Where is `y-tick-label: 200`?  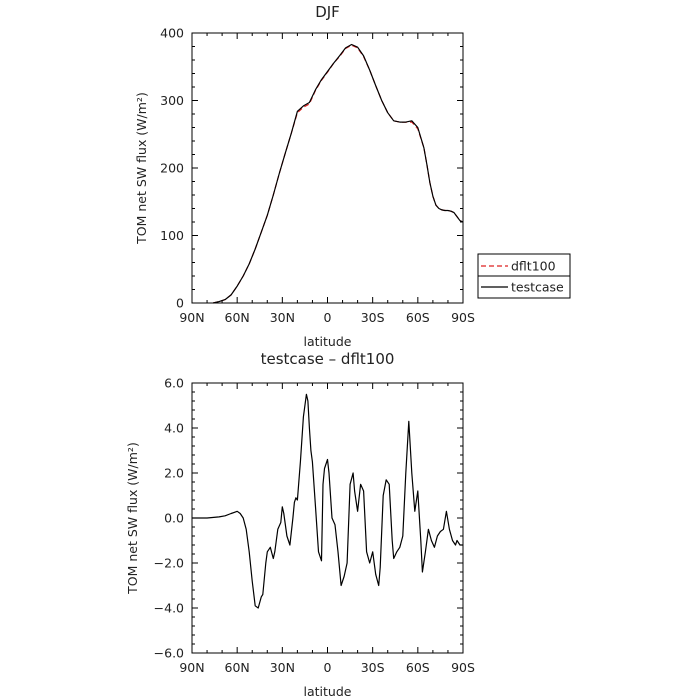 y-tick-label: 200 is located at coordinates (172, 168).